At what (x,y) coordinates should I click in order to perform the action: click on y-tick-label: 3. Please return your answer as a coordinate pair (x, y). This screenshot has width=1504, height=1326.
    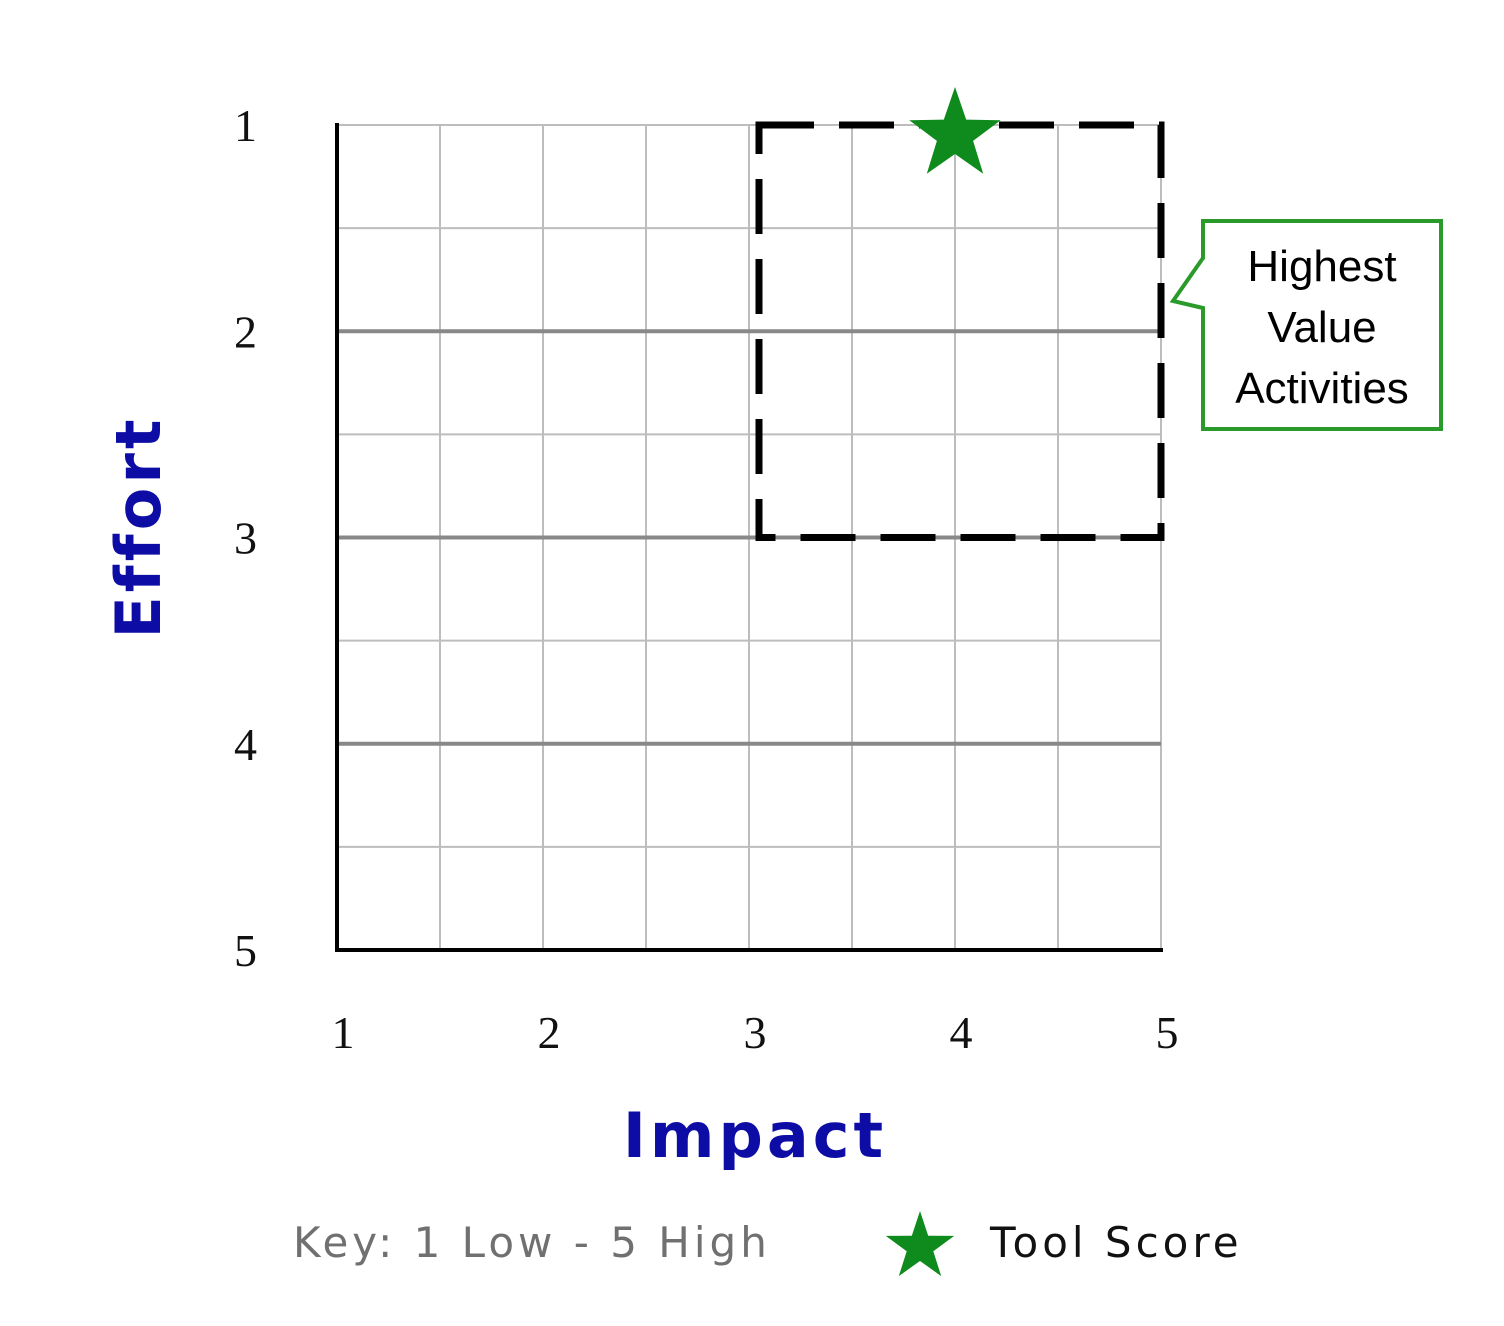
    Looking at the image, I should click on (245, 538).